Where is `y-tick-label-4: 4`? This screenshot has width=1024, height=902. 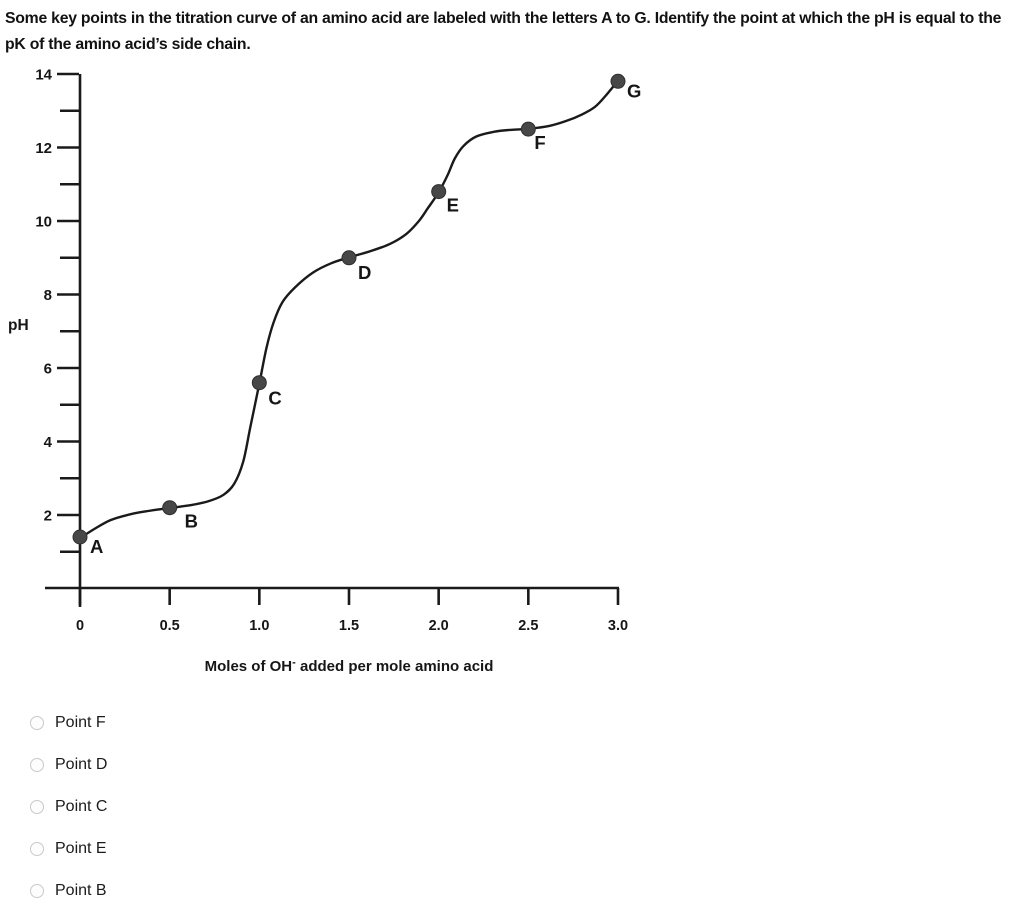
y-tick-label-4: 4 is located at coordinates (48, 442).